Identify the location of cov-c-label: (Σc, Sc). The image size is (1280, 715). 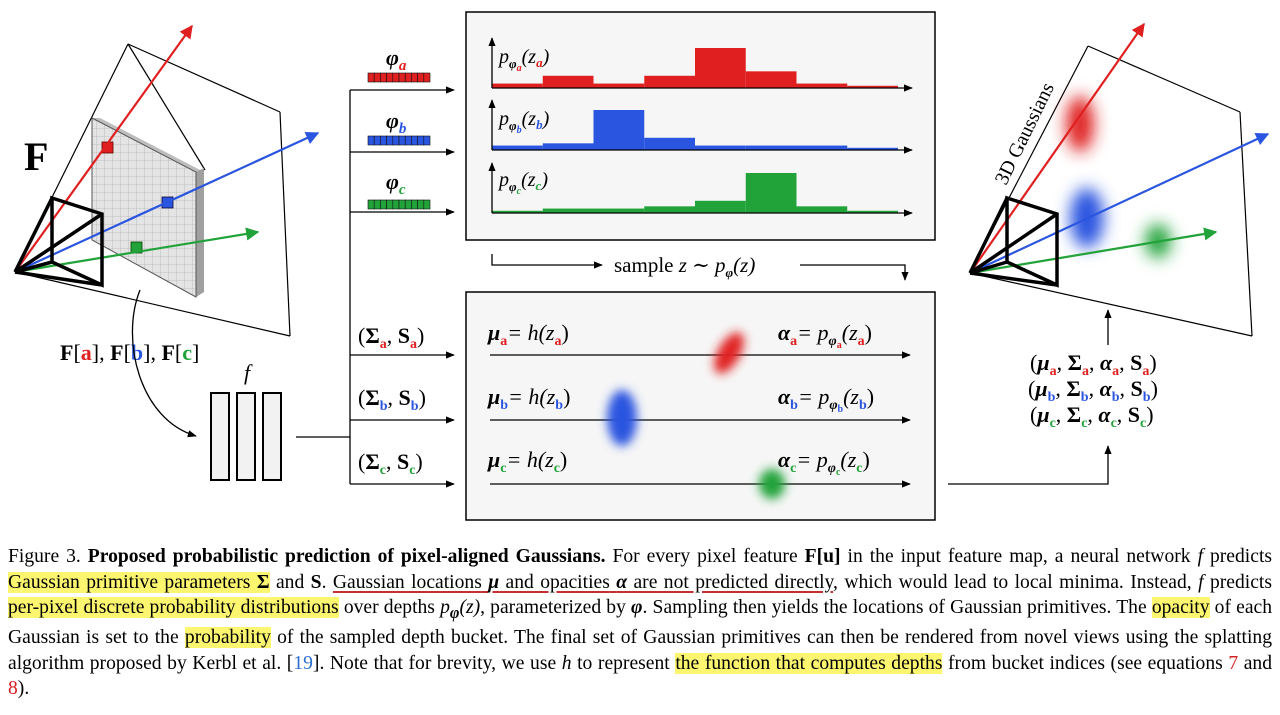
(390, 463).